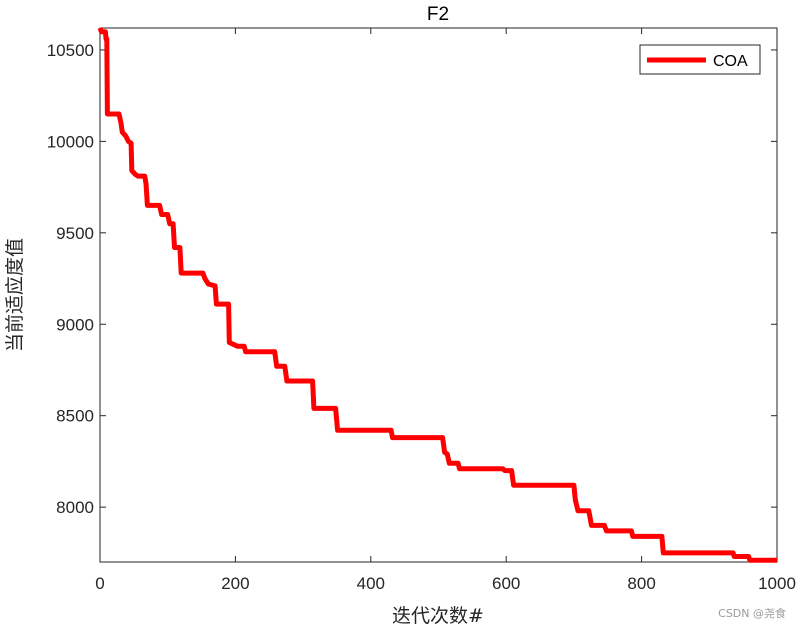 This screenshot has width=802, height=628. Describe the element at coordinates (641, 583) in the screenshot. I see `x-tick-label: 800` at that location.